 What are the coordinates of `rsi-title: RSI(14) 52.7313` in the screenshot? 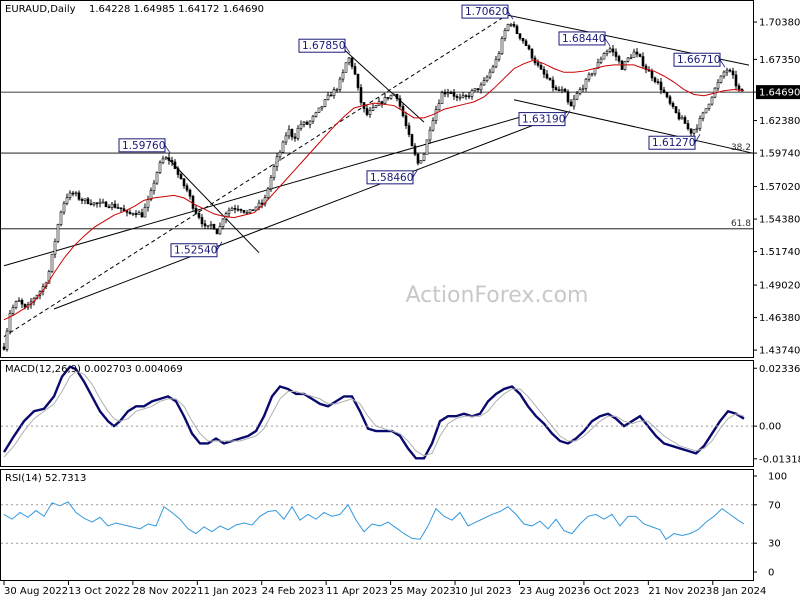 It's located at (45, 478).